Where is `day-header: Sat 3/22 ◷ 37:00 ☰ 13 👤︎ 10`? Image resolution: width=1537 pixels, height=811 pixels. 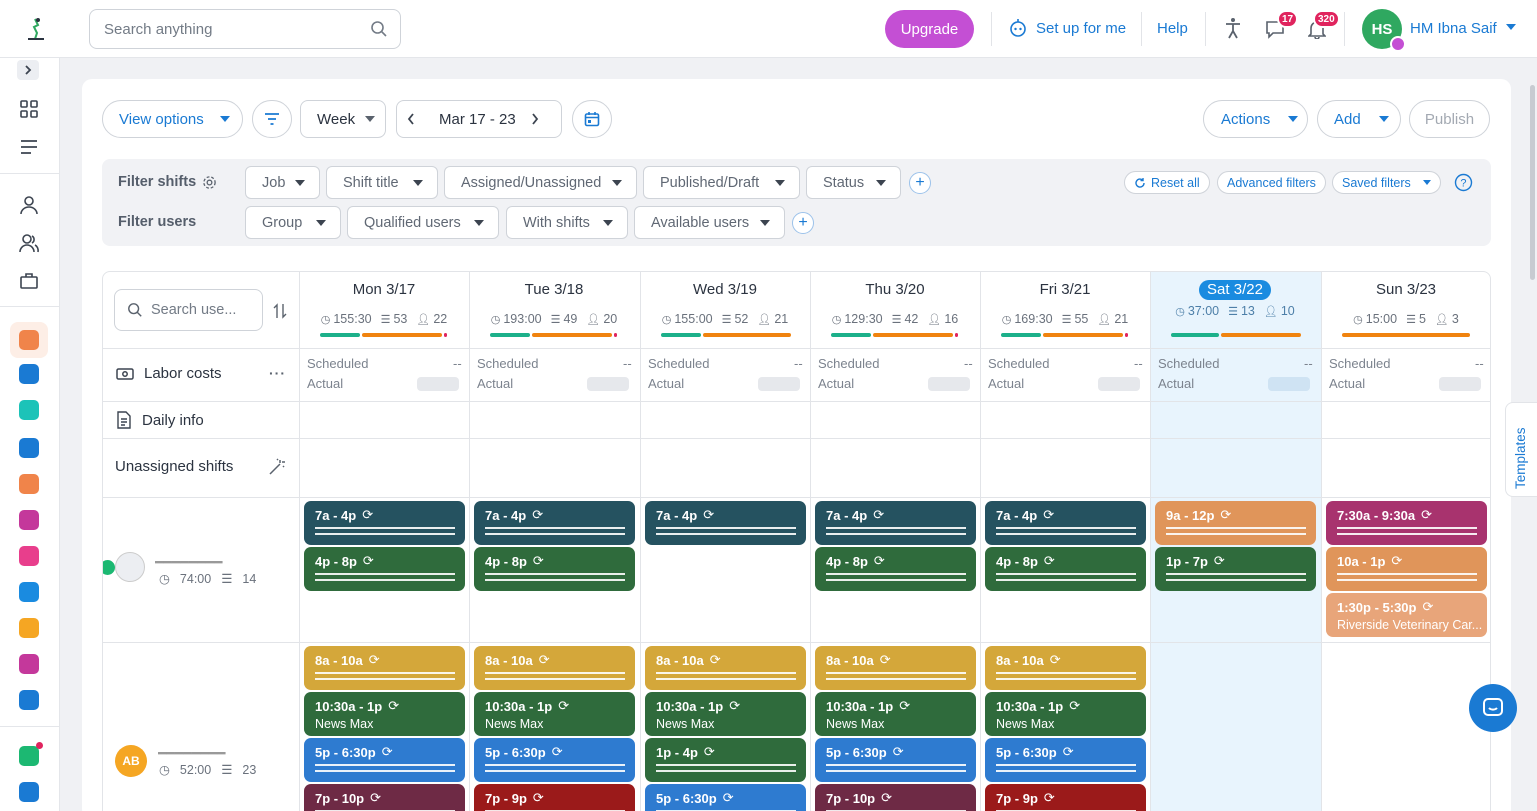 day-header: Sat 3/22 ◷ 37:00 ☰ 13 👤︎ 10 is located at coordinates (1235, 310).